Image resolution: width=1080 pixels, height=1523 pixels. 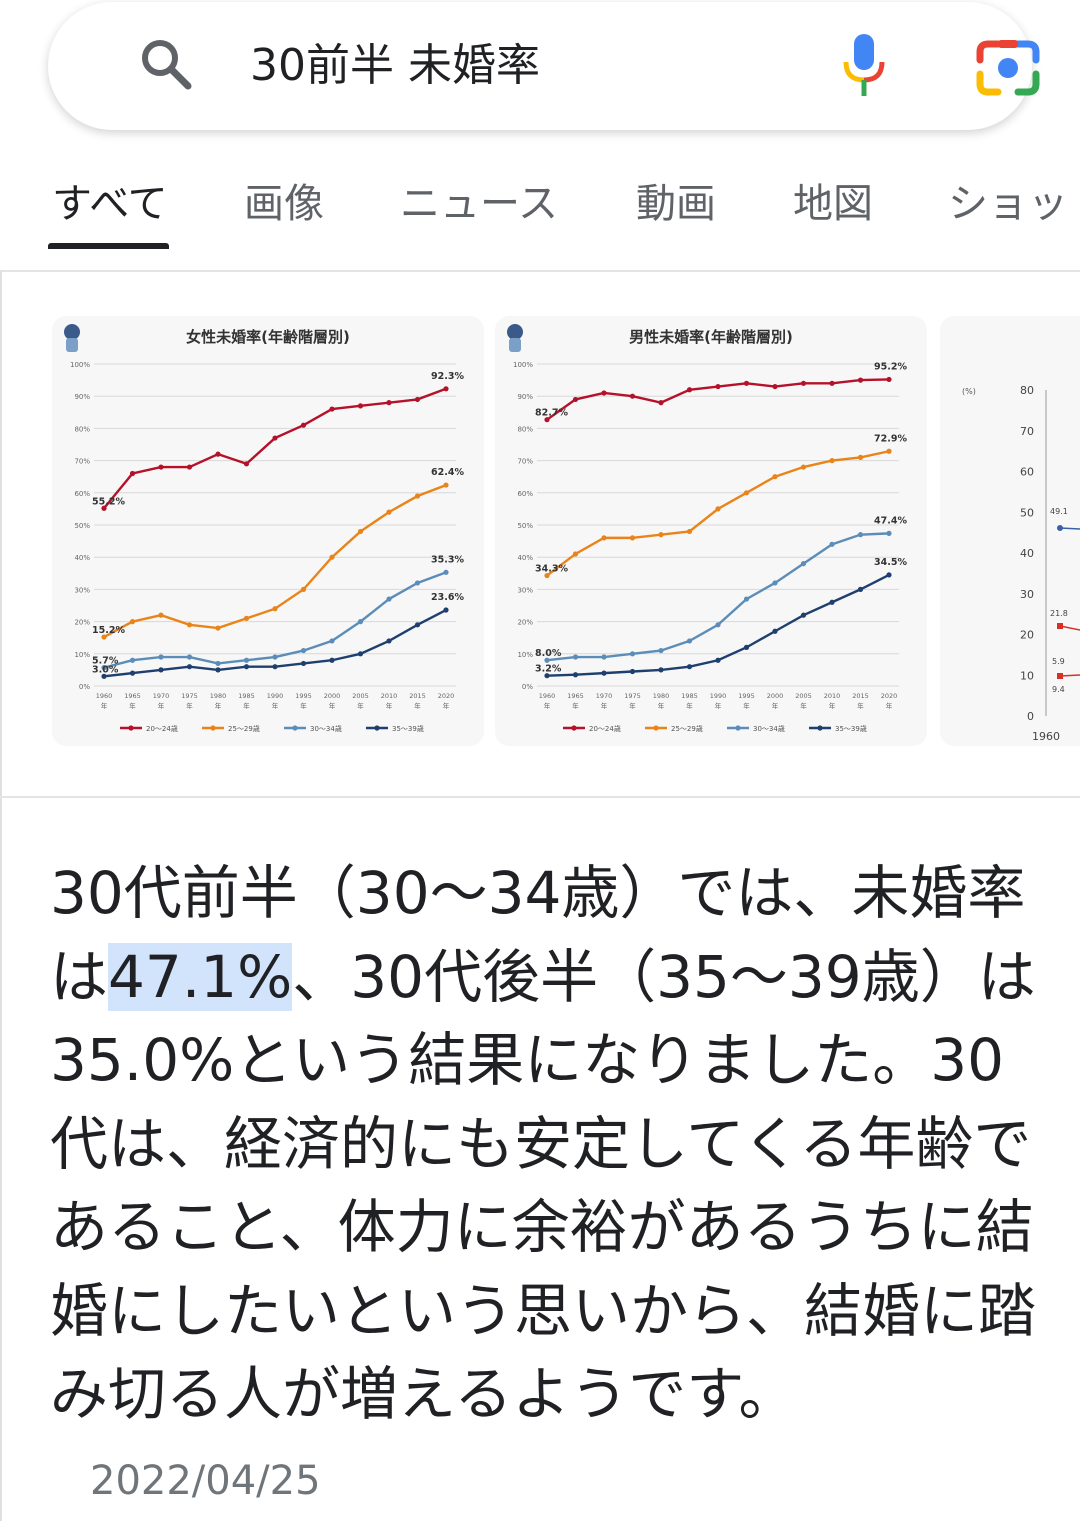 I want to click on tab-maps: 地図, so click(x=833, y=204).